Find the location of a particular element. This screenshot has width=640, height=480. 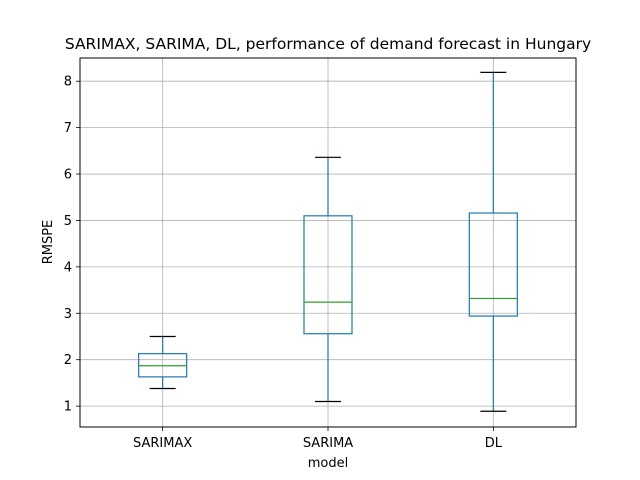

y-tick-label: 7 is located at coordinates (68, 128).